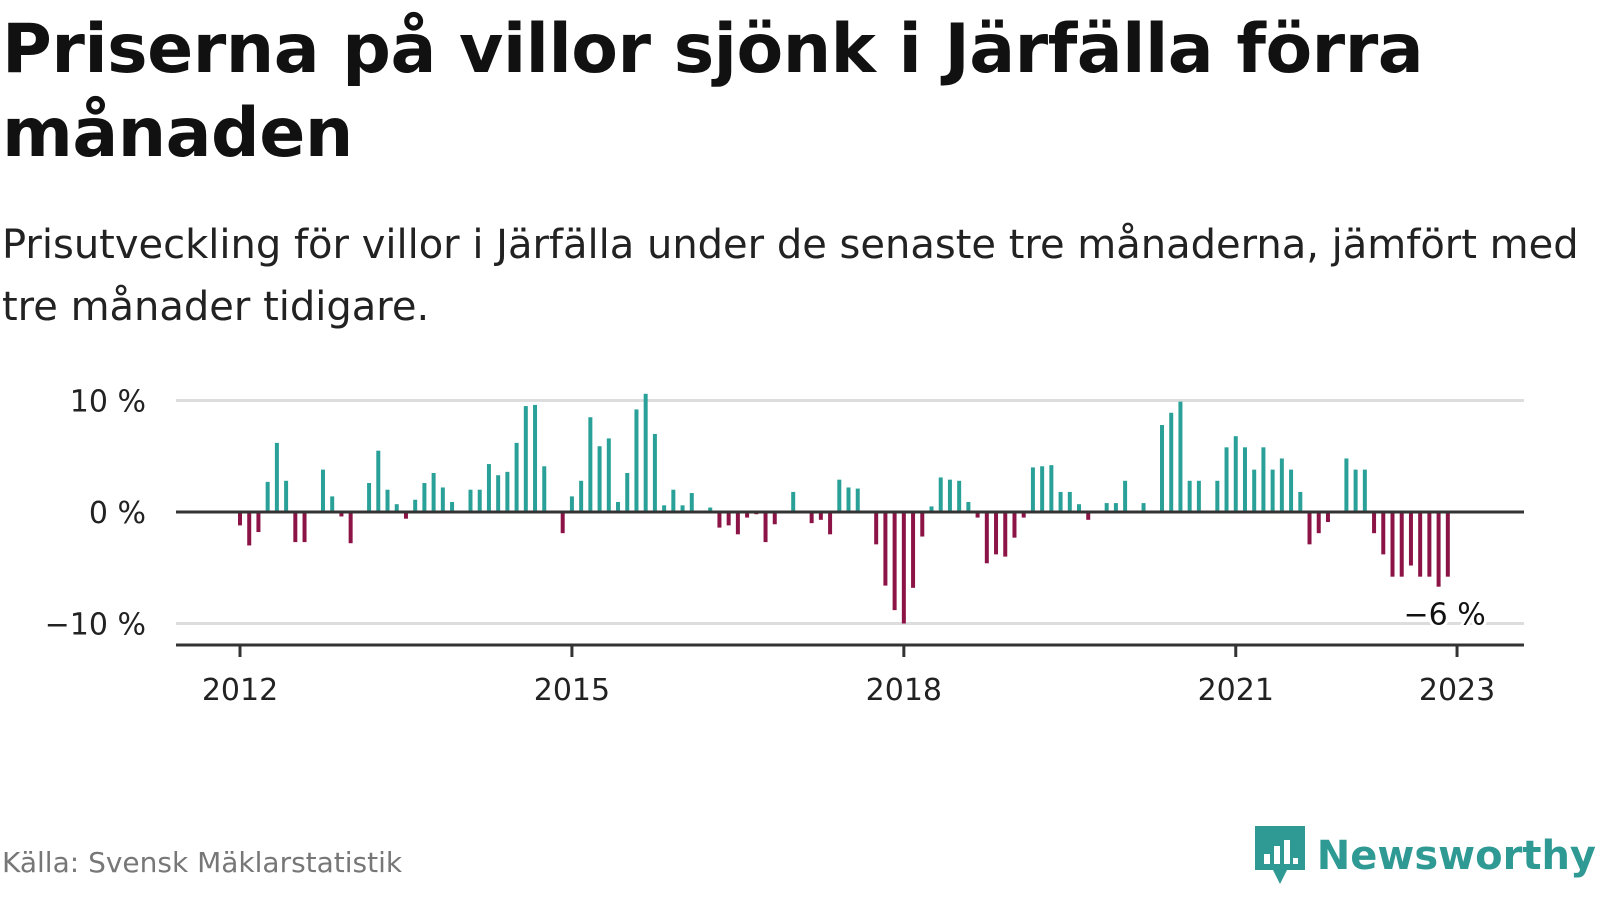  I want to click on brand-logo: Newsworthy, so click(1425, 856).